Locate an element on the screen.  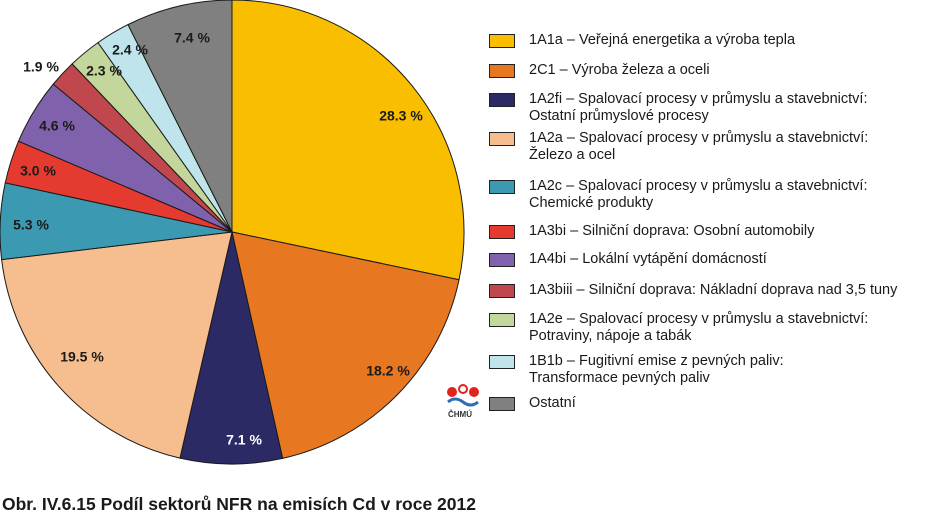
slice-value-label: 4.6 % is located at coordinates (57, 126).